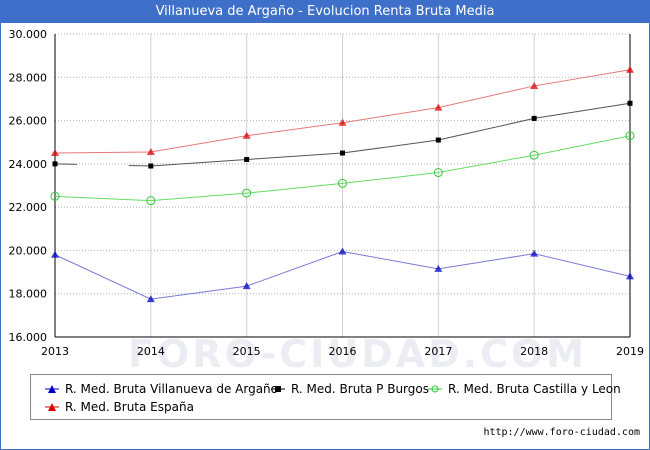 The height and width of the screenshot is (450, 650). I want to click on legend-triangle-blue-icon, so click(52, 389).